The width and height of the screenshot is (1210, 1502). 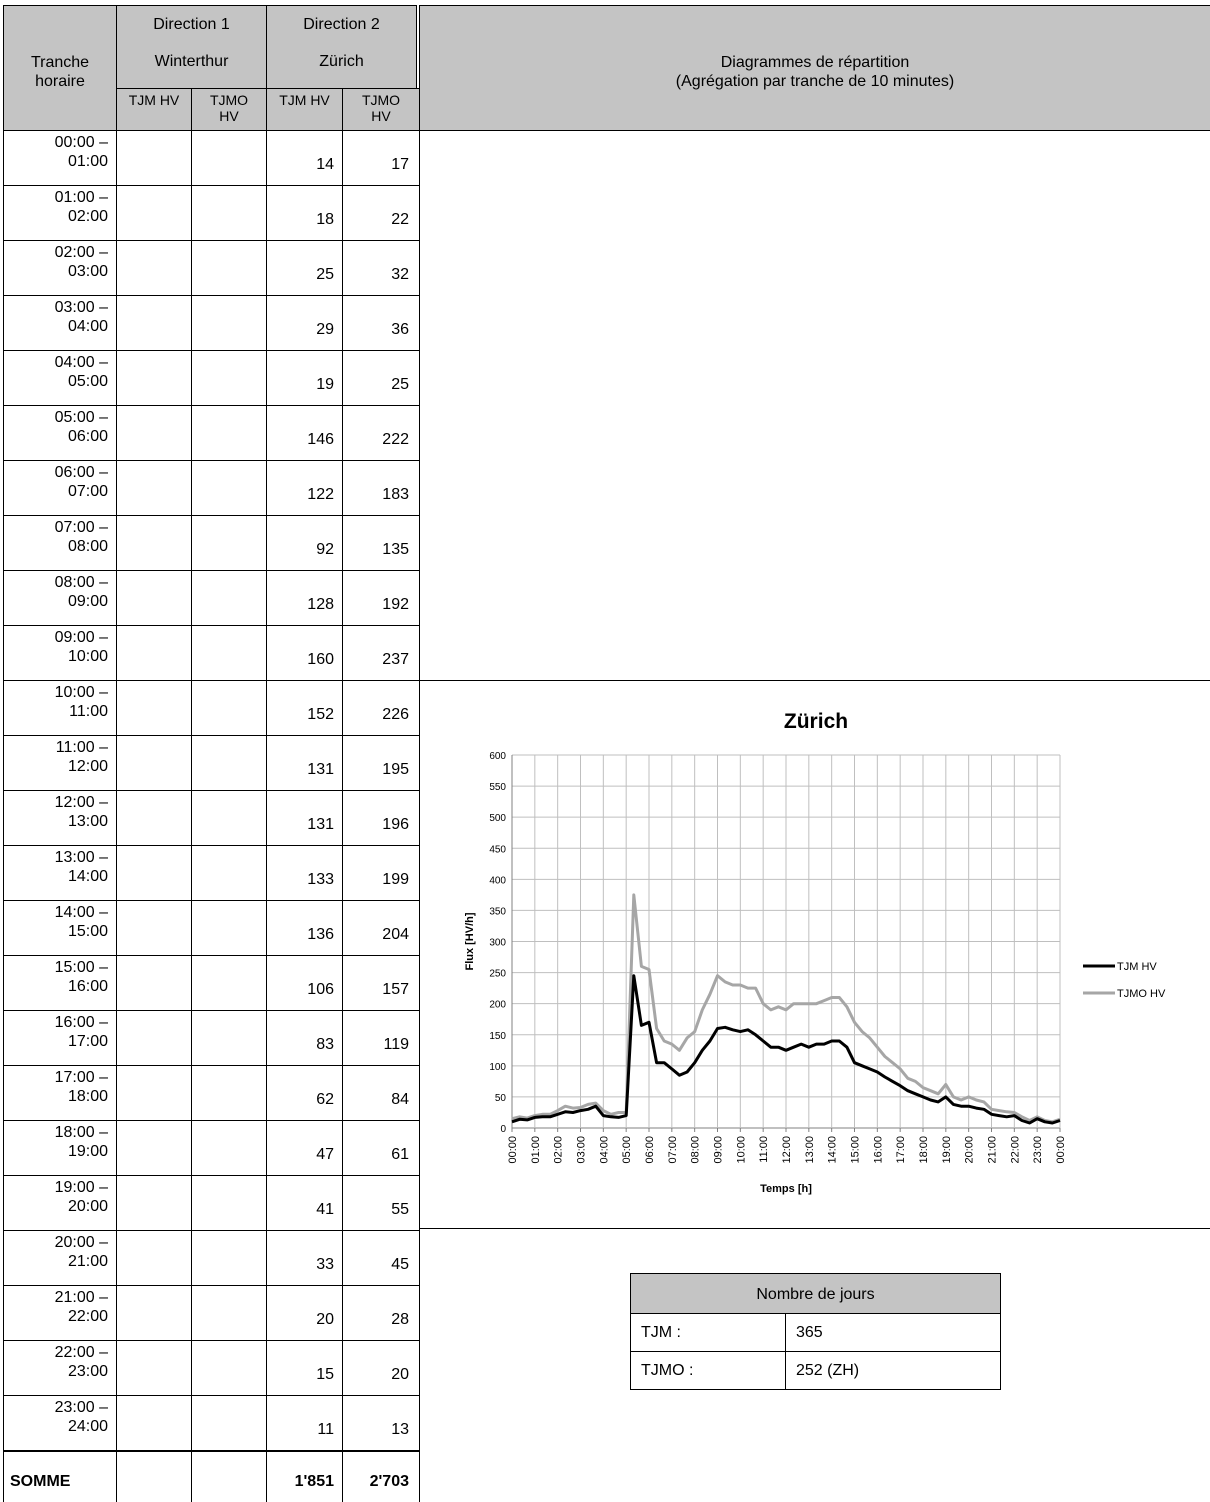 I want to click on x-tick-label: 12:00, so click(x=787, y=1150).